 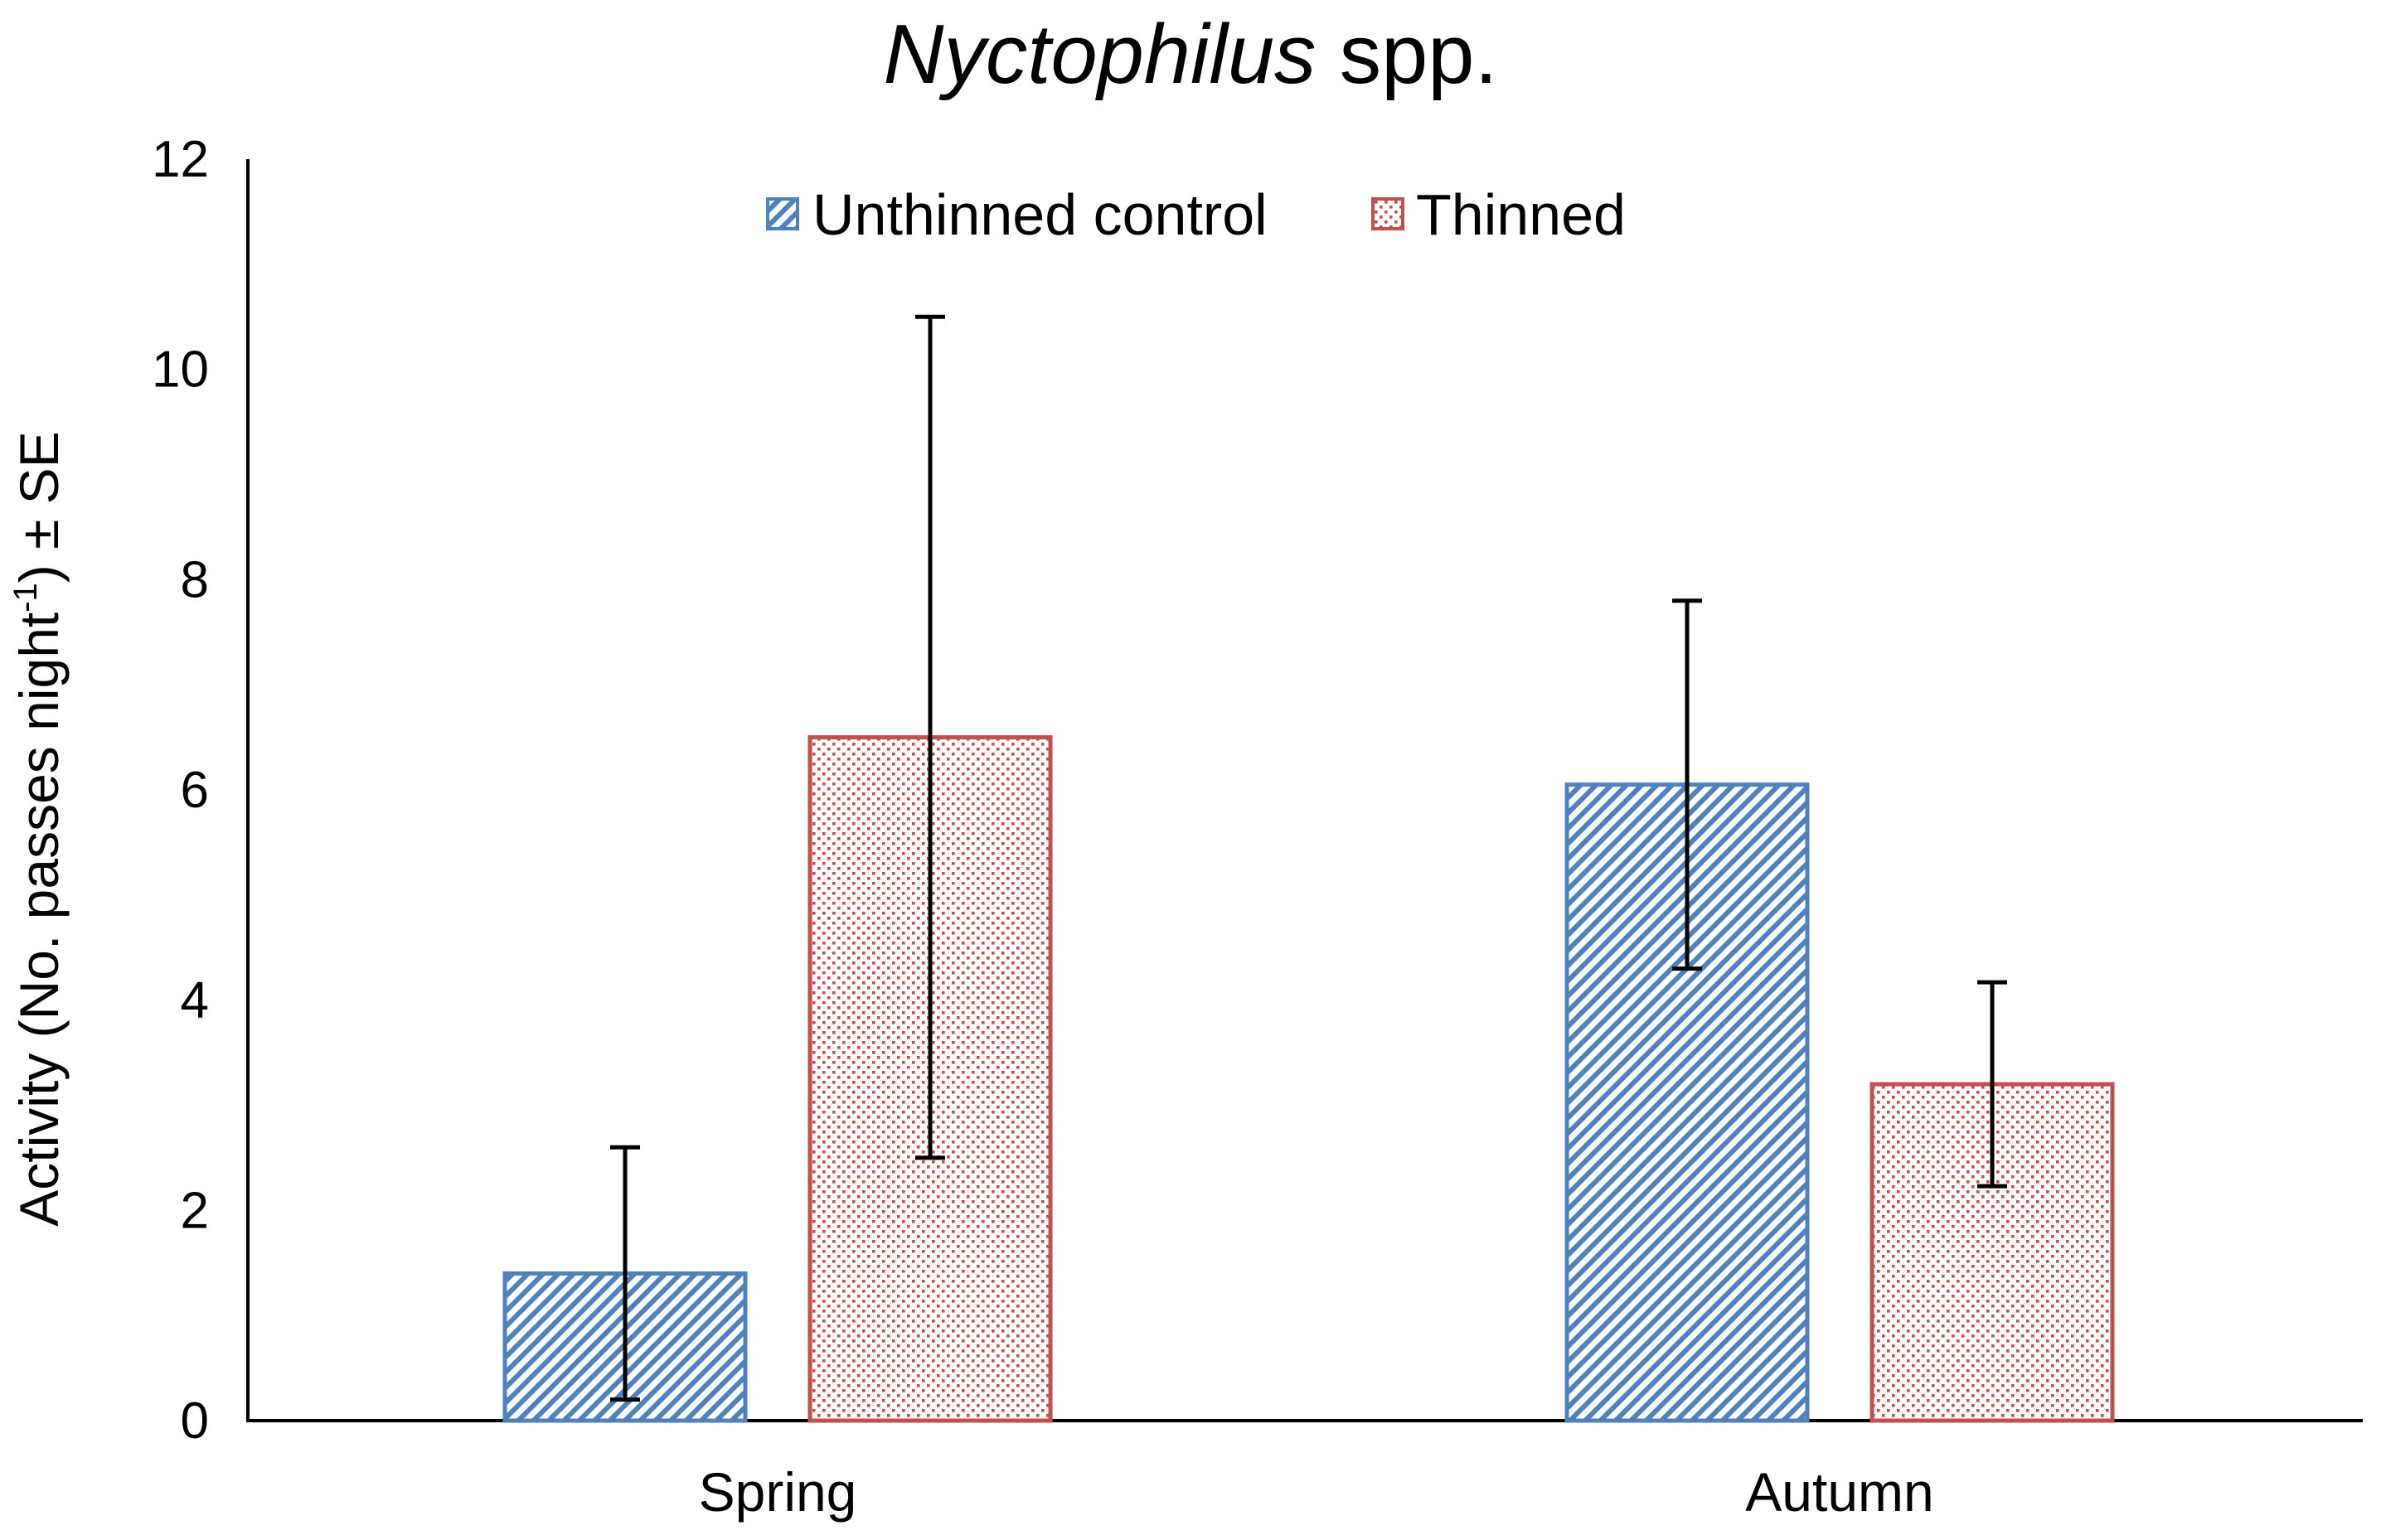 I want to click on legend-swatch-thinned, so click(x=1387, y=213).